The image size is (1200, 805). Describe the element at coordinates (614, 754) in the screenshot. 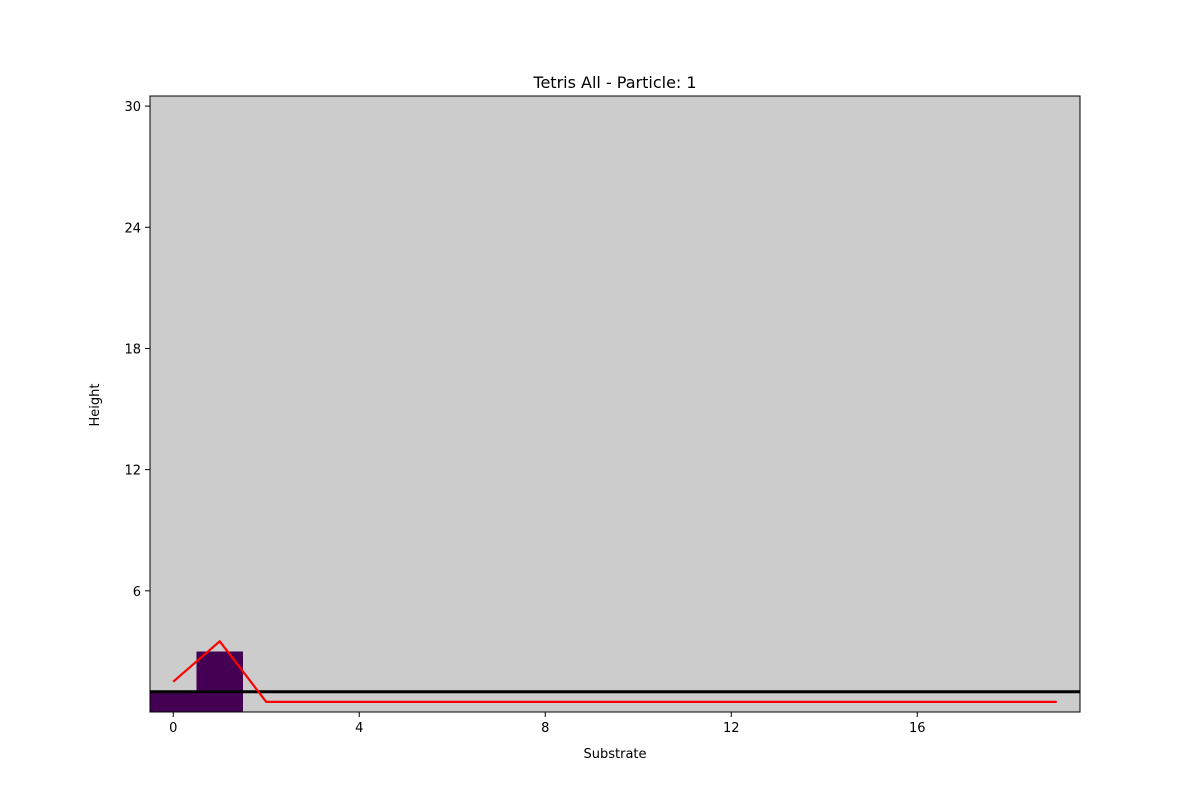

I see `x-axis-label: Substrate` at that location.